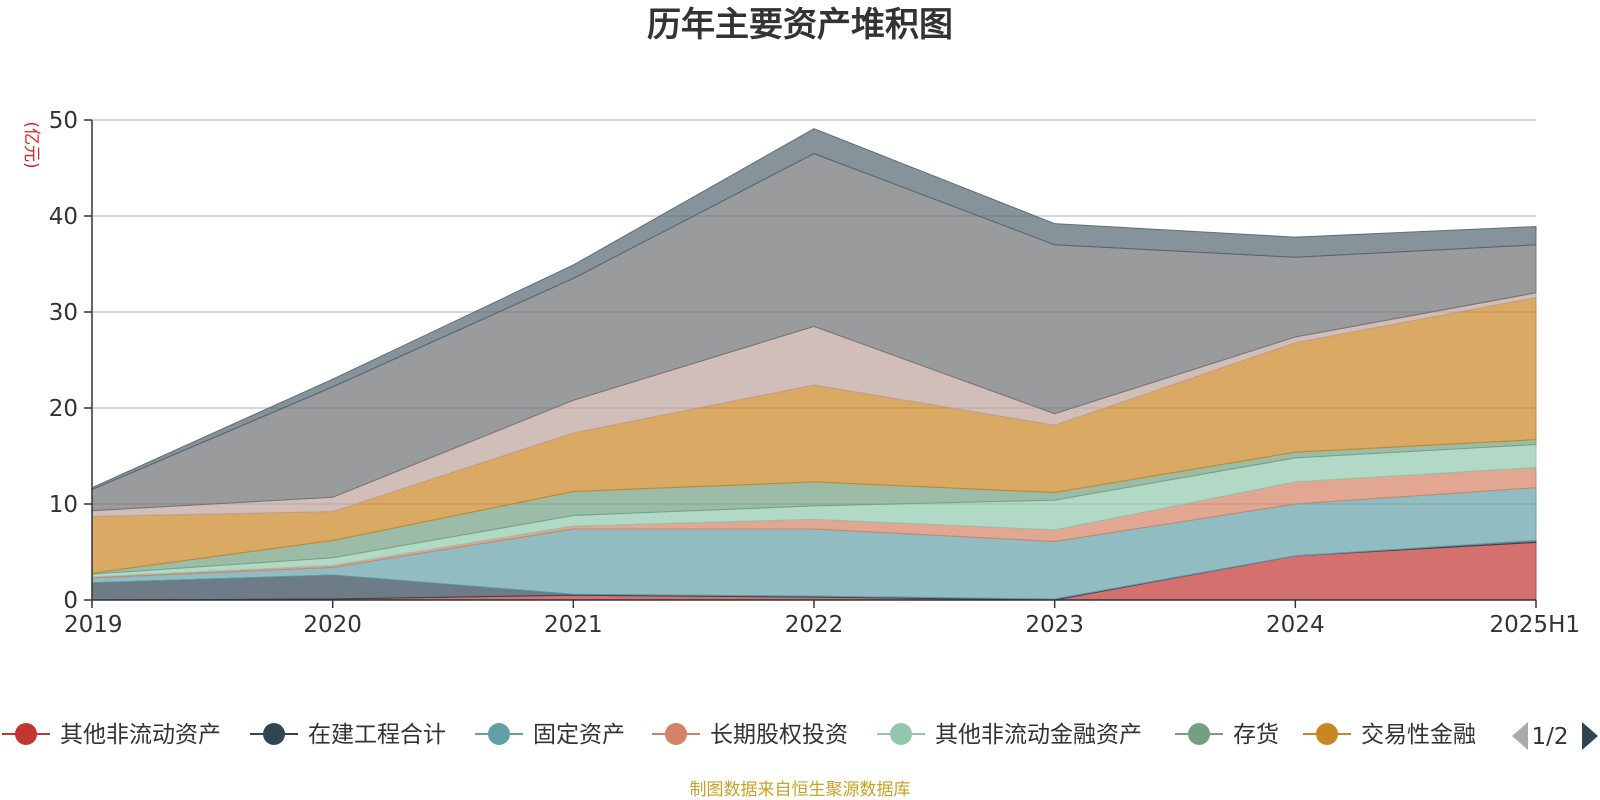  What do you see at coordinates (779, 735) in the screenshot?
I see `legend-label: 长期股权投资` at bounding box center [779, 735].